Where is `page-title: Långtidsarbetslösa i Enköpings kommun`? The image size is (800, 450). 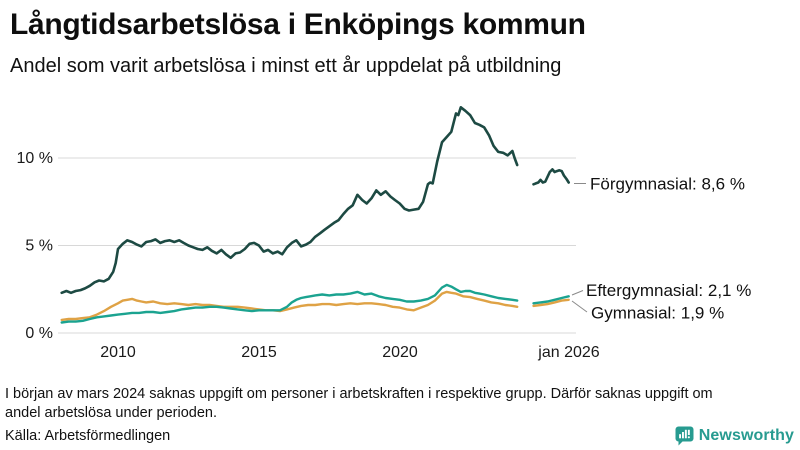
page-title: Långtidsarbetslösa i Enköpings kommun is located at coordinates (298, 24).